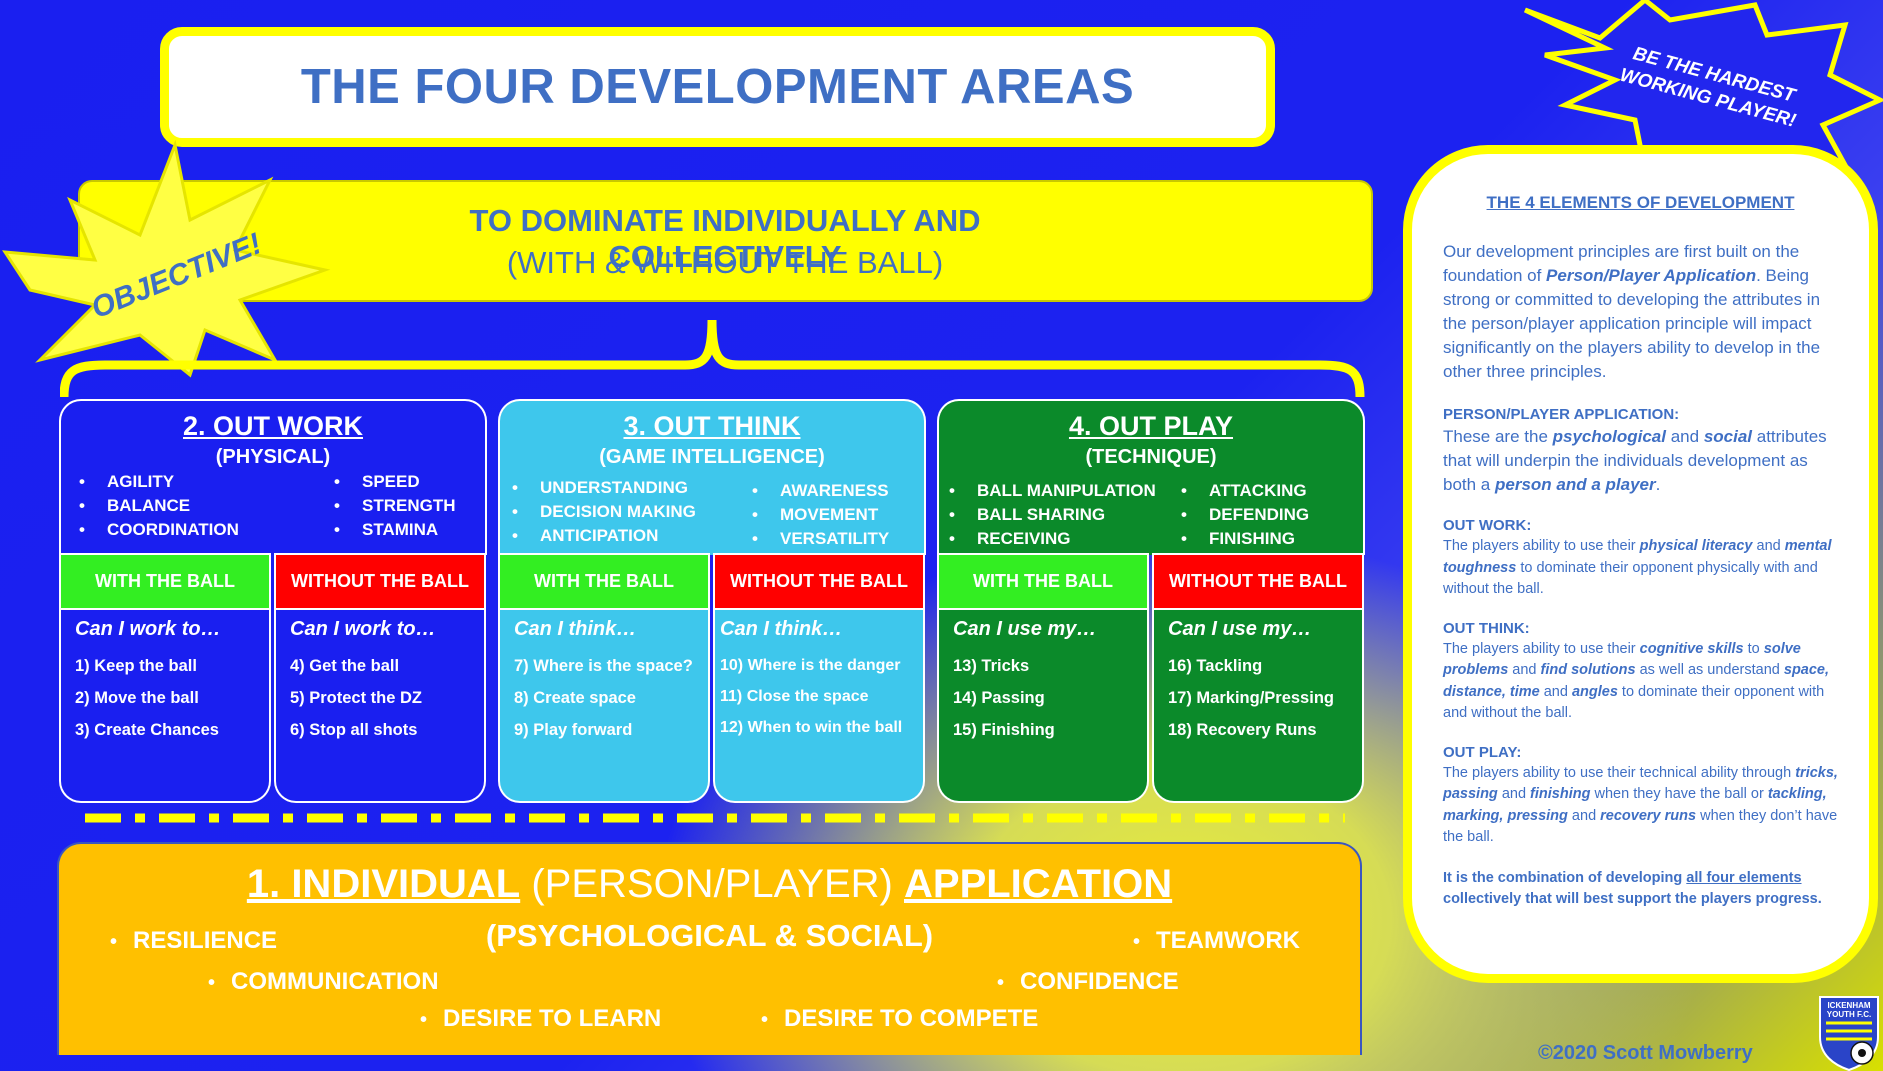  I want to click on text-run: It is the combination of developing, so click(1565, 877).